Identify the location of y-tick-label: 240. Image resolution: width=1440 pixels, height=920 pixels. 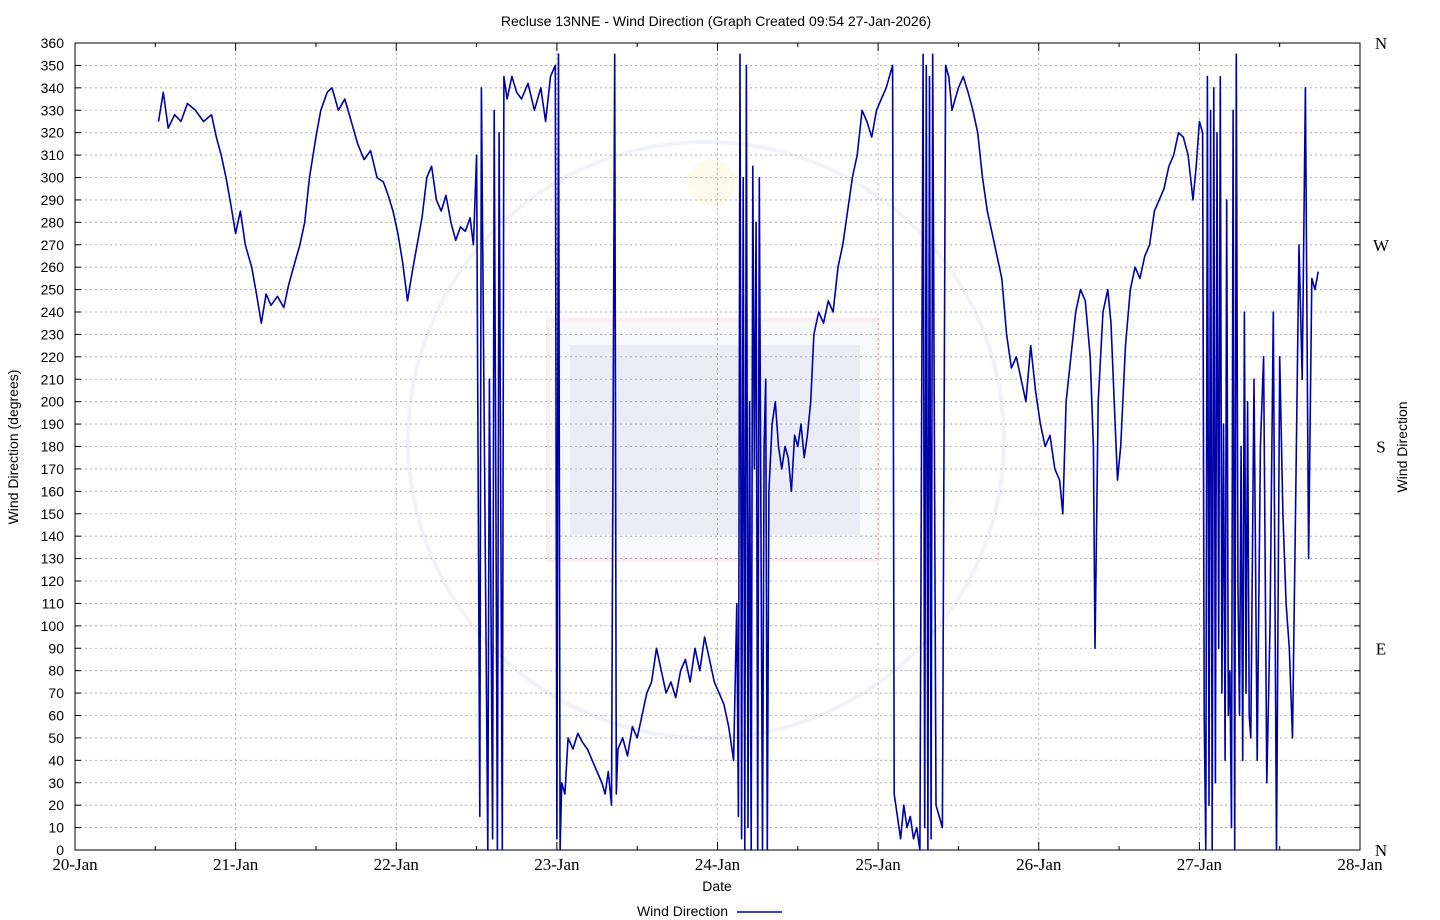
(53, 312).